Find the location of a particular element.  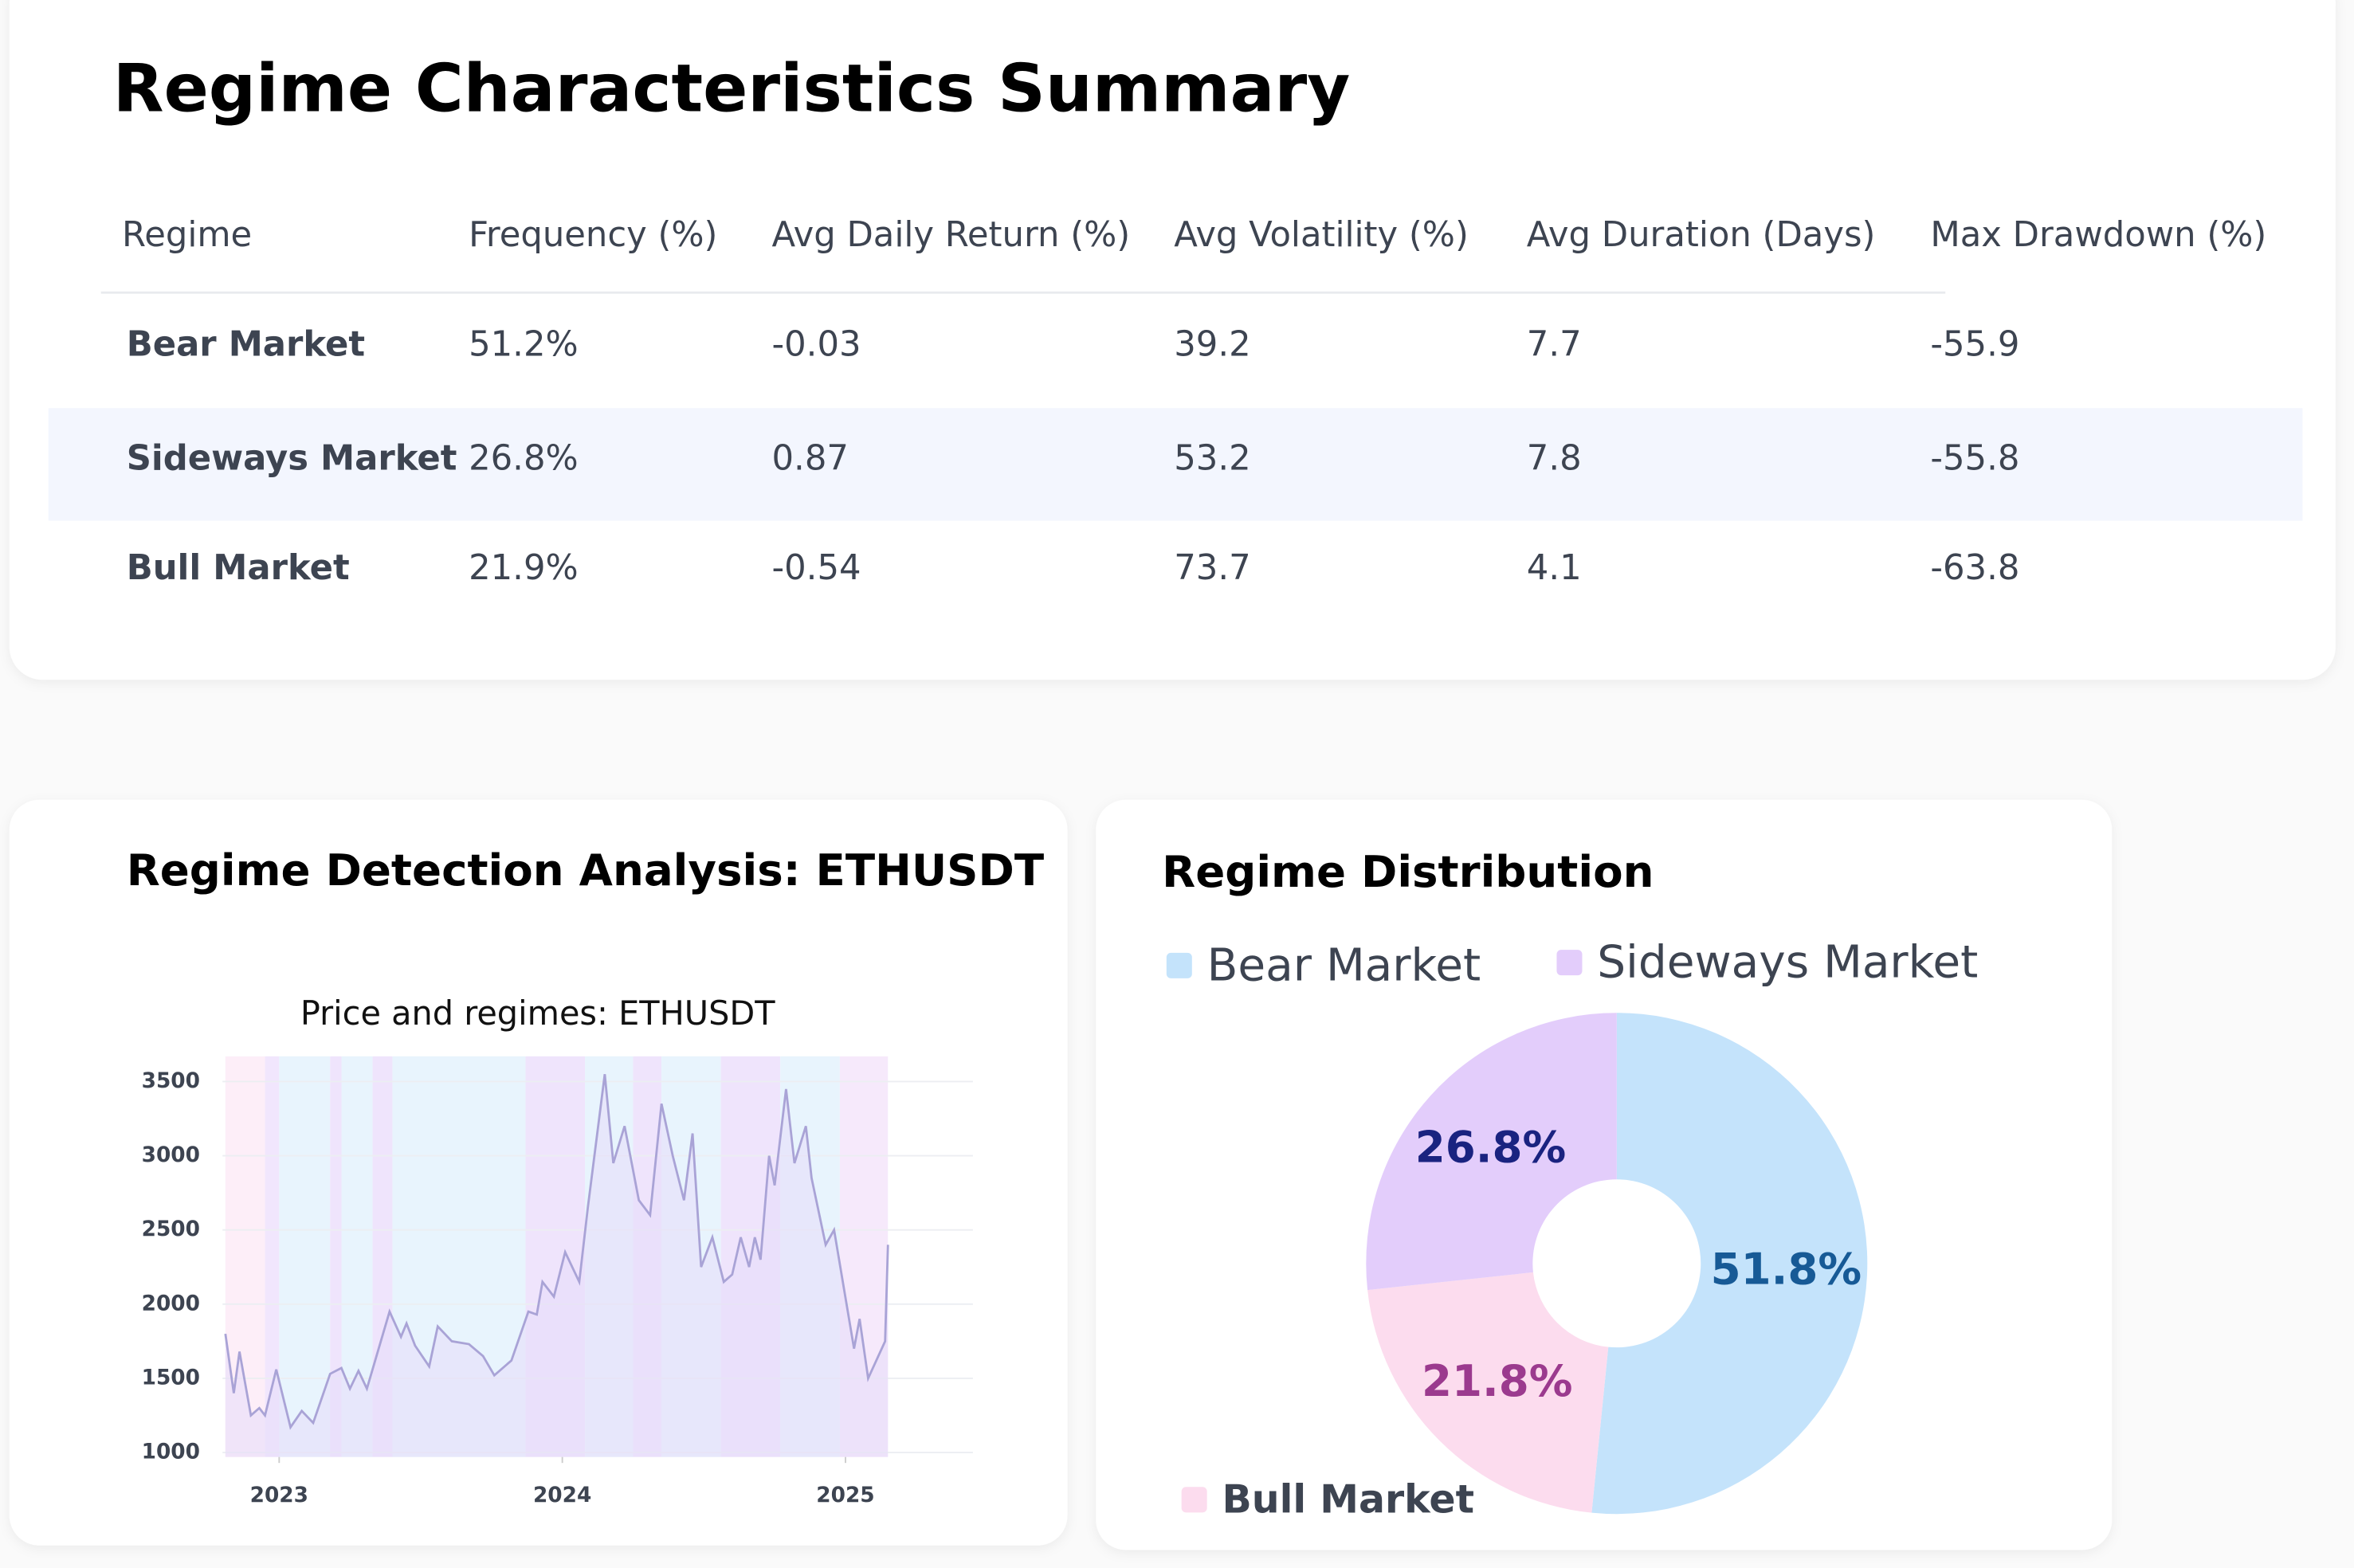

price-line is located at coordinates (556, 1252).